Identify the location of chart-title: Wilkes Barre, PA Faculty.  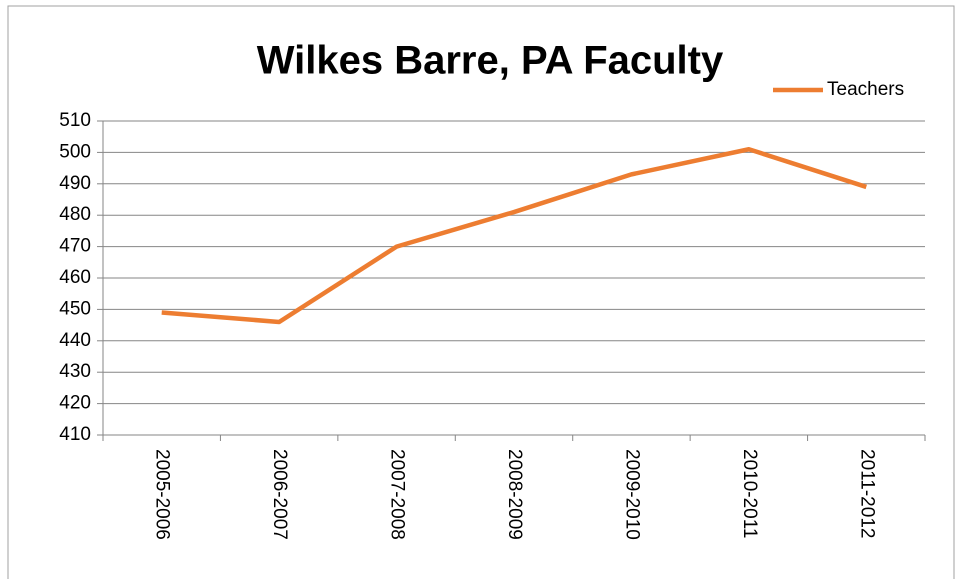
(490, 61).